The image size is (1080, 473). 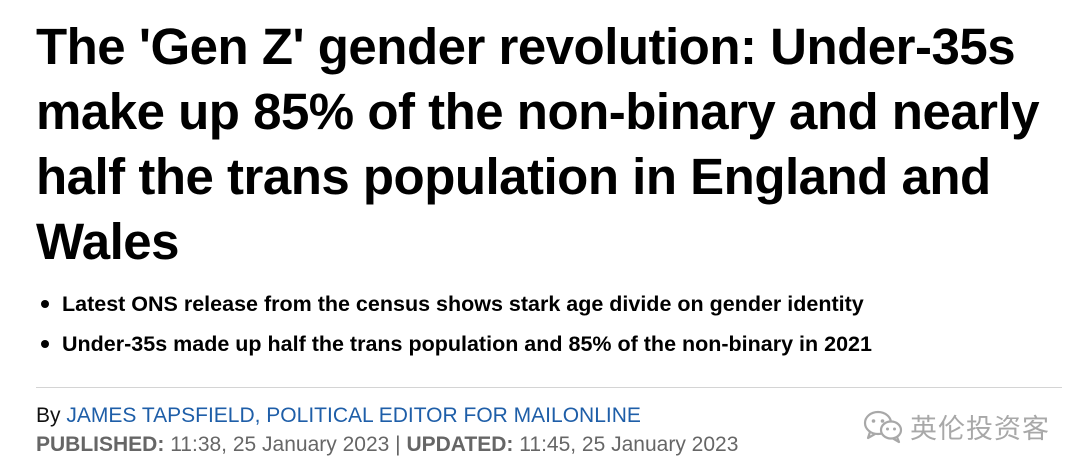 What do you see at coordinates (100, 444) in the screenshot?
I see `published-label: PUBLISHED:` at bounding box center [100, 444].